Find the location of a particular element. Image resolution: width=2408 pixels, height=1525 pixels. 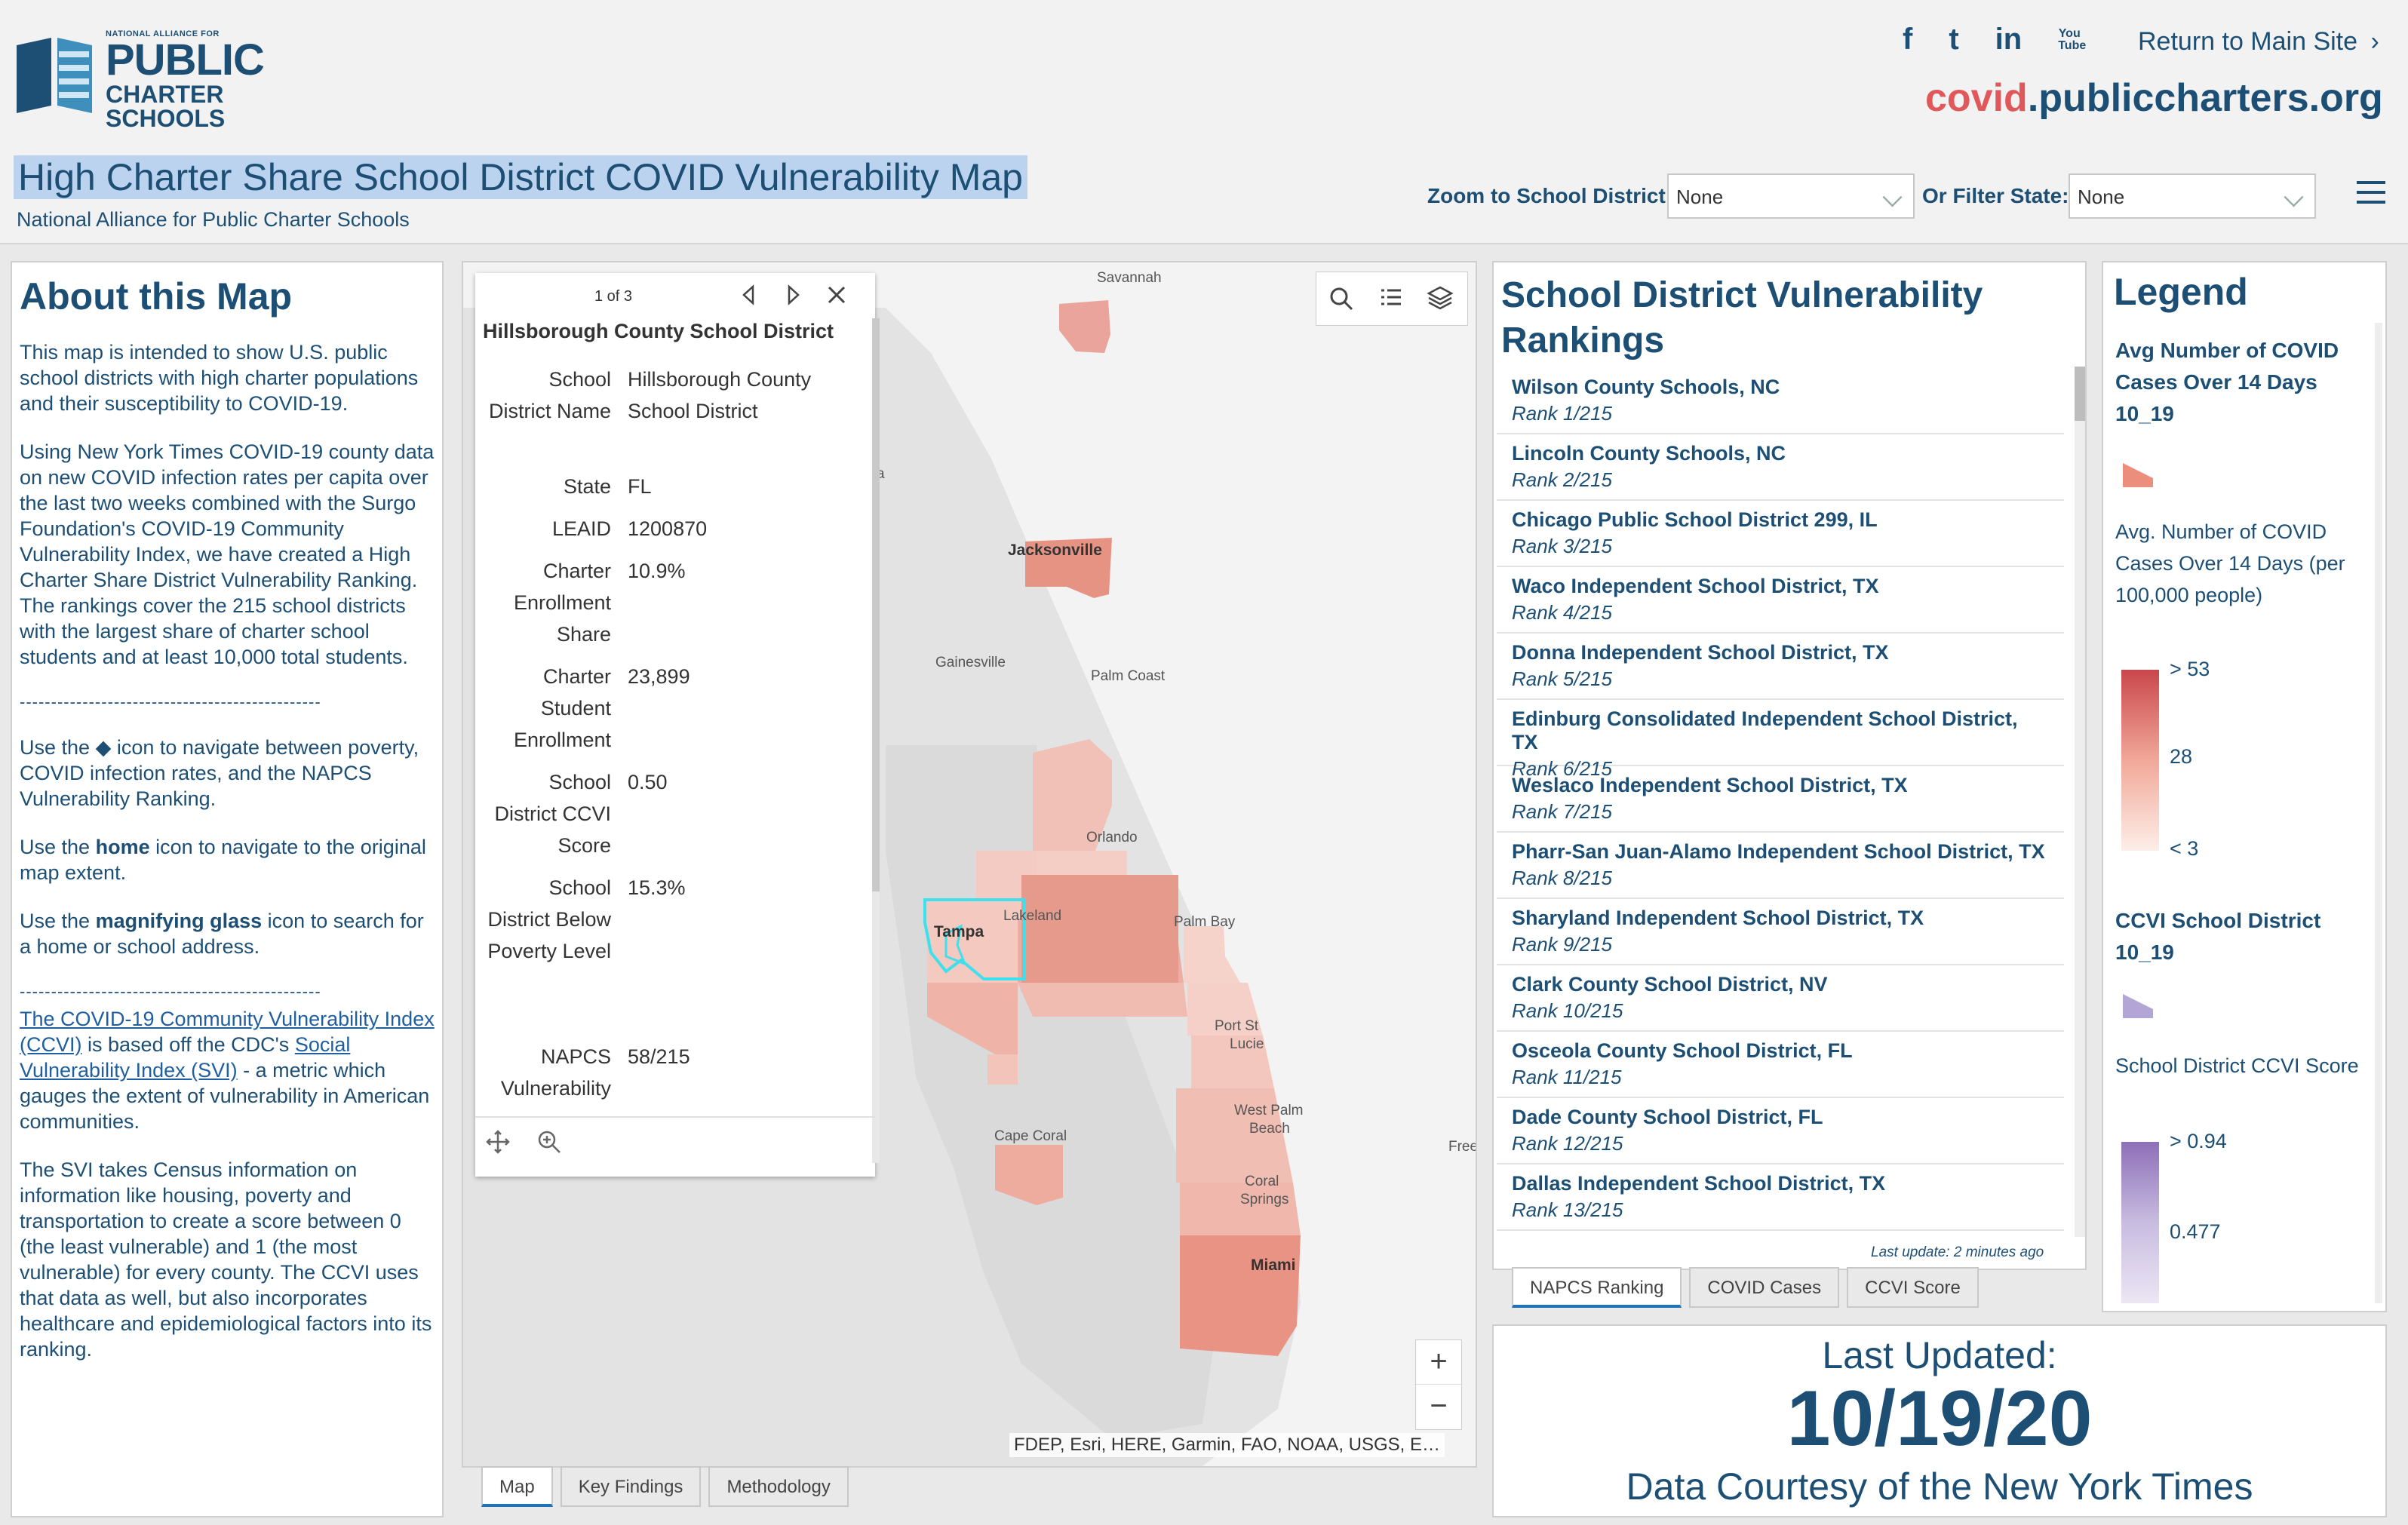

filter-state-select: None is located at coordinates (2192, 196).